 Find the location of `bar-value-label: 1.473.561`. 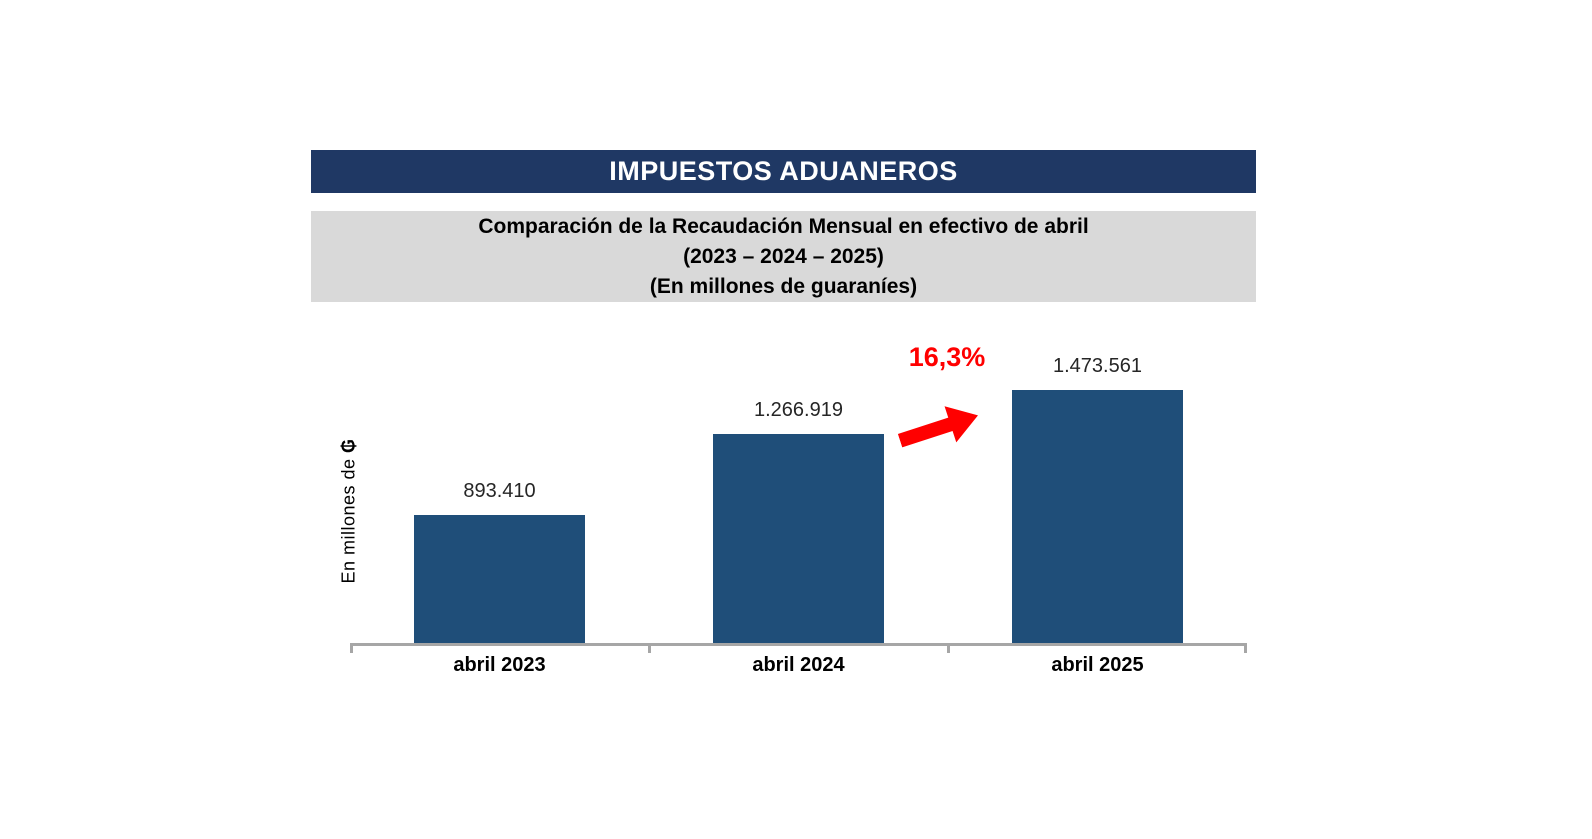

bar-value-label: 1.473.561 is located at coordinates (1097, 366).